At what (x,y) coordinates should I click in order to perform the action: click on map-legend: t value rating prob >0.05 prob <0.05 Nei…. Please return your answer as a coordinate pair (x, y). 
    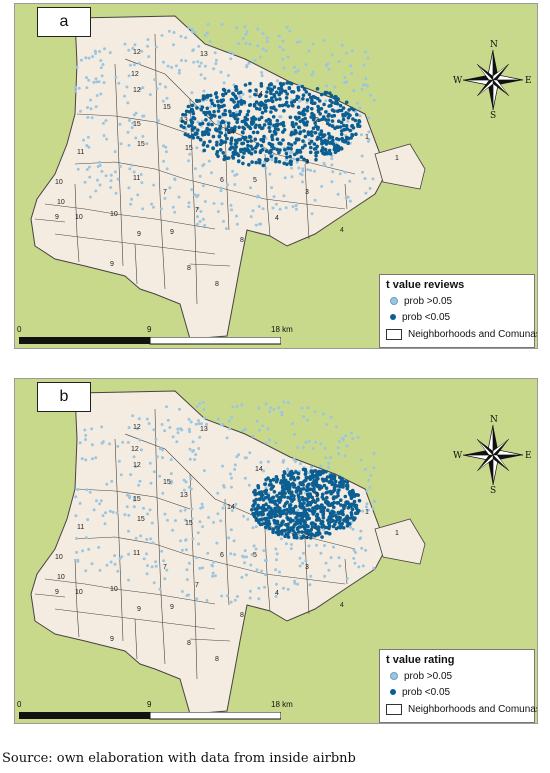
    Looking at the image, I should click on (458, 686).